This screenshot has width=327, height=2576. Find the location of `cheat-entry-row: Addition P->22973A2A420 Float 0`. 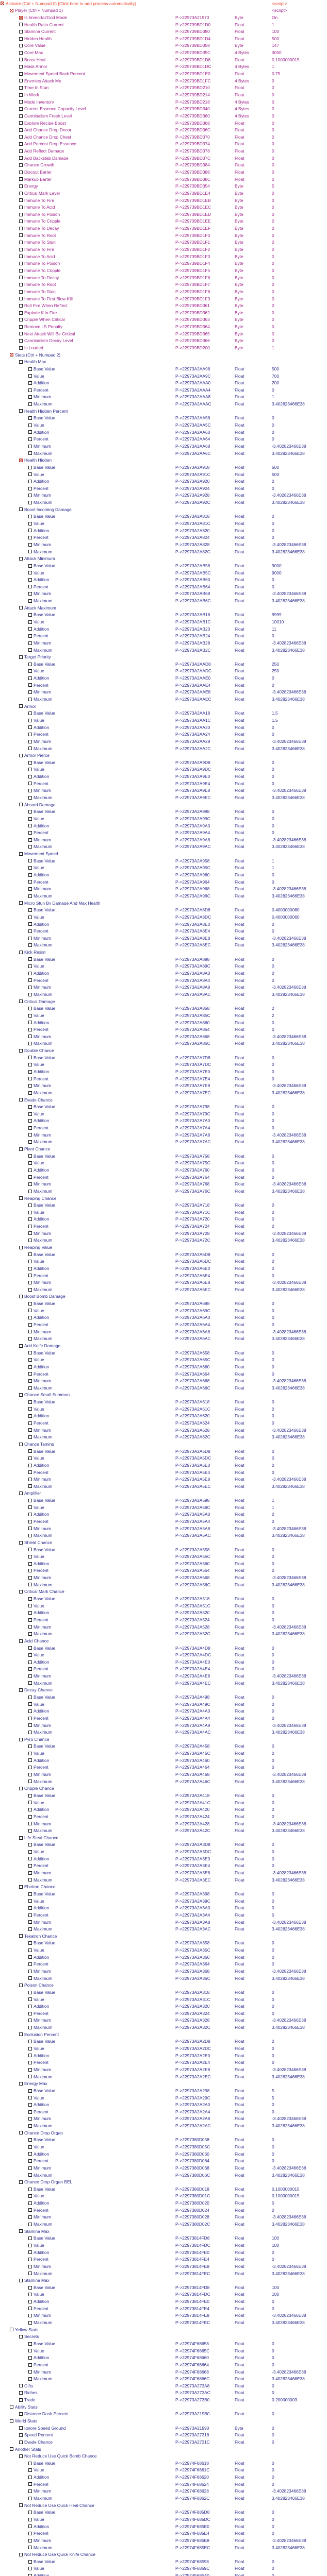

cheat-entry-row: Addition P->22973A2A420 Float 0 is located at coordinates (163, 1810).